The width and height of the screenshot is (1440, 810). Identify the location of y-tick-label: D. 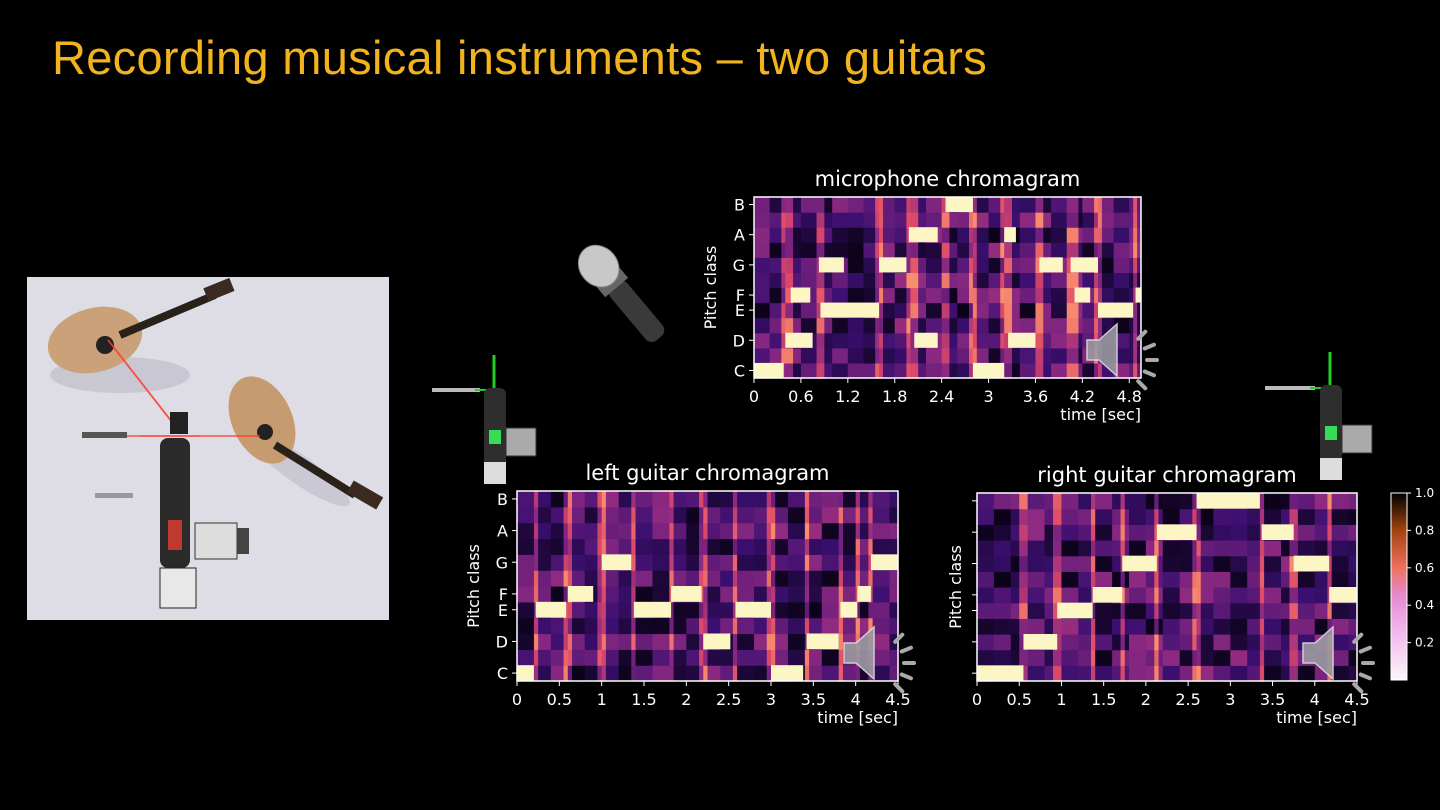
(739, 340).